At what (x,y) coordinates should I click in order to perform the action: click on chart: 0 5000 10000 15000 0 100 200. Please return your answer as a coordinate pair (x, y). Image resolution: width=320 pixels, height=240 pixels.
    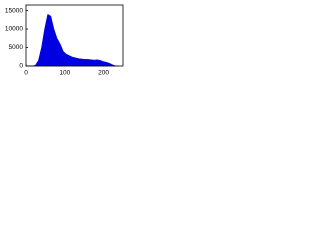
    Looking at the image, I should click on (64, 40).